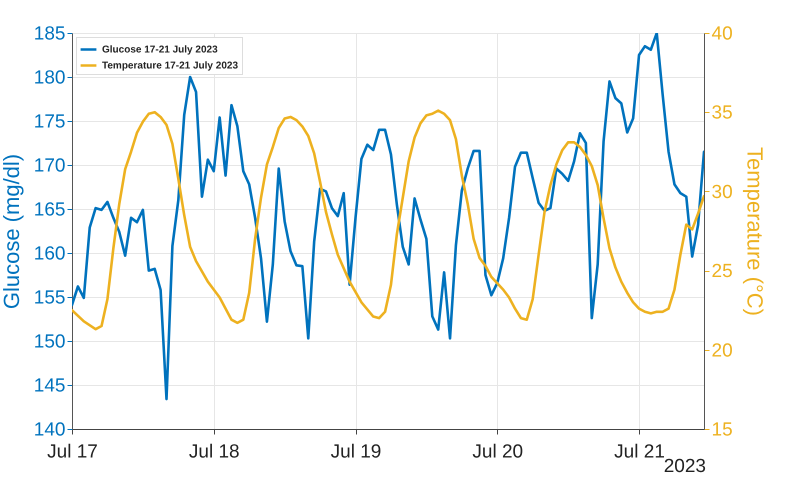  What do you see at coordinates (722, 430) in the screenshot?
I see `y2-tick-label: 15` at bounding box center [722, 430].